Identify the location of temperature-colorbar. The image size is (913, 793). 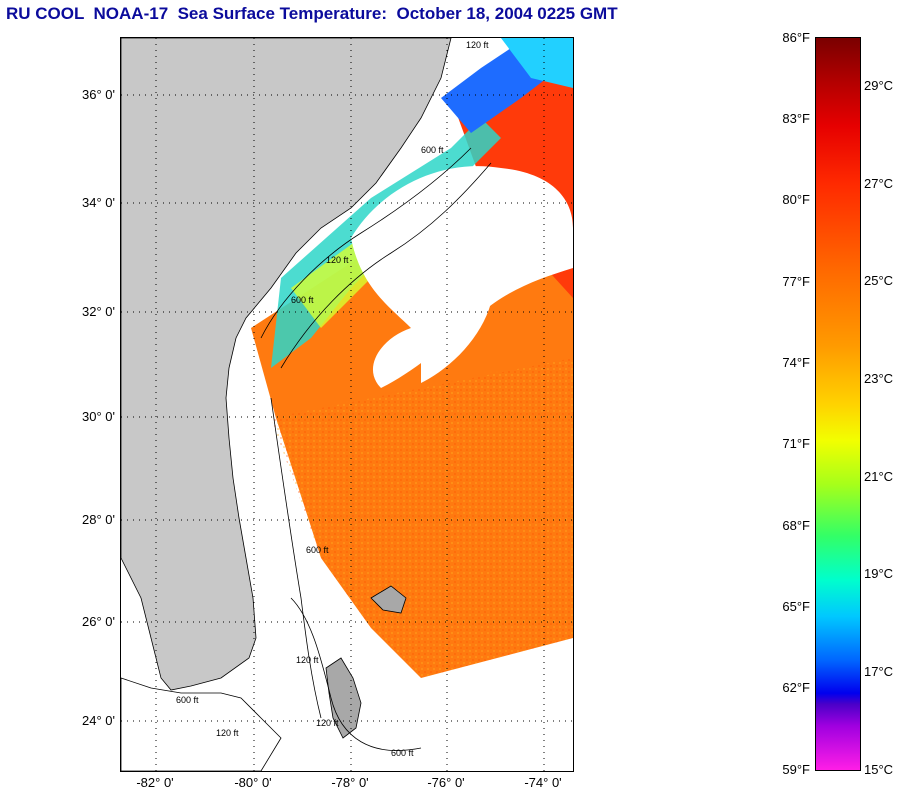
(838, 404).